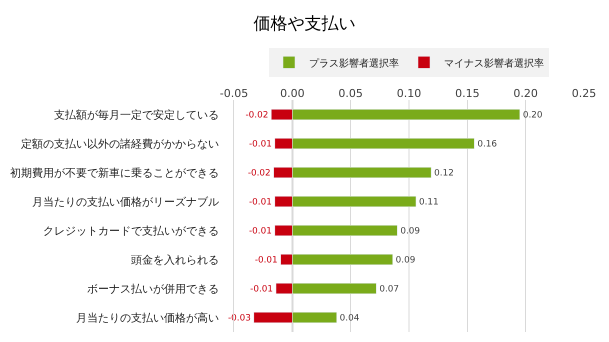  I want to click on legend-label: プラス影響者選択率, so click(354, 63).